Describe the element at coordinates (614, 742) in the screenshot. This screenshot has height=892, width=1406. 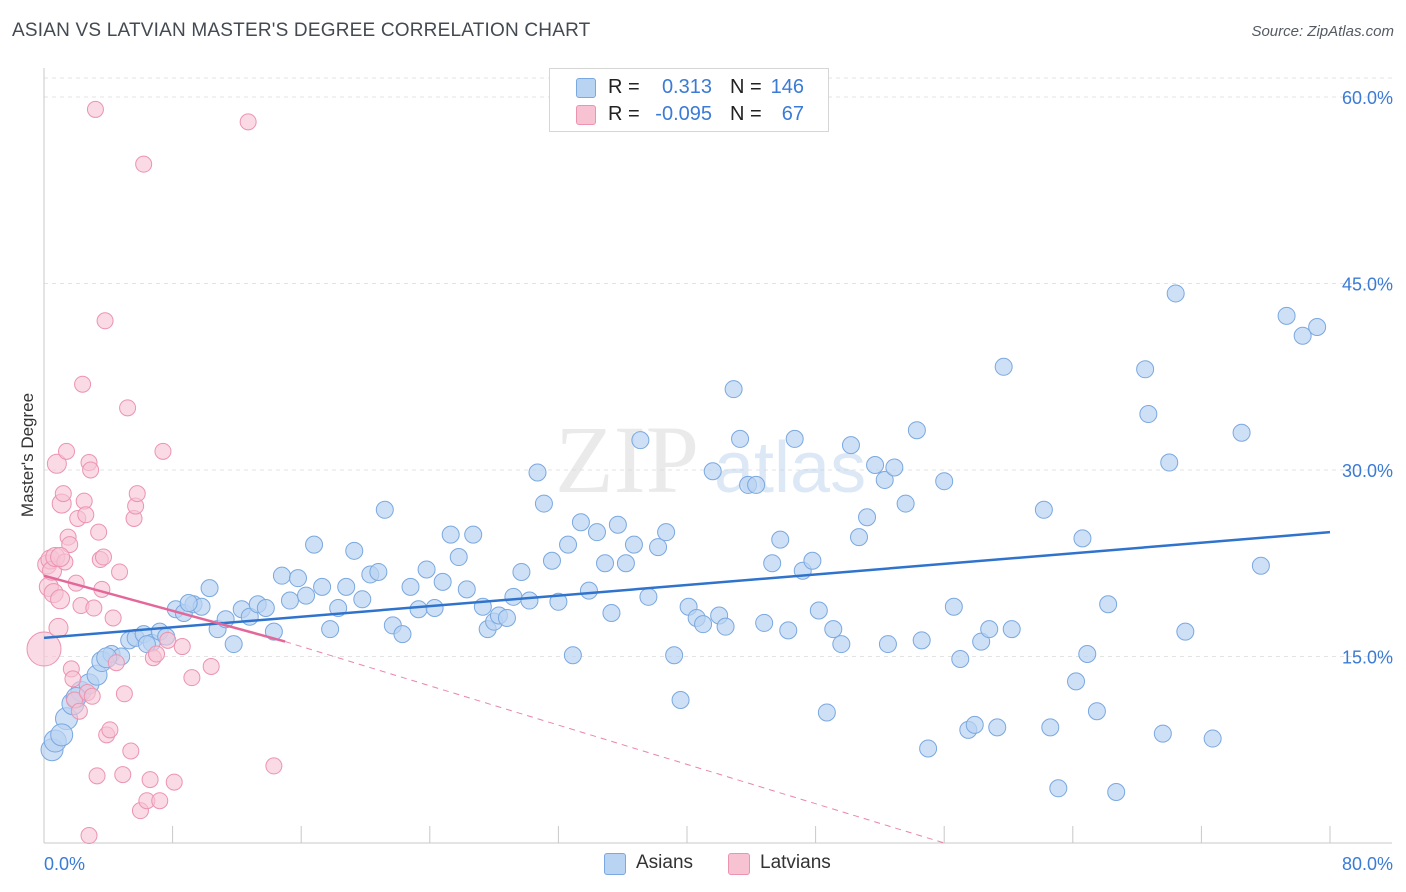
I see `latvian-trendline-extension` at that location.